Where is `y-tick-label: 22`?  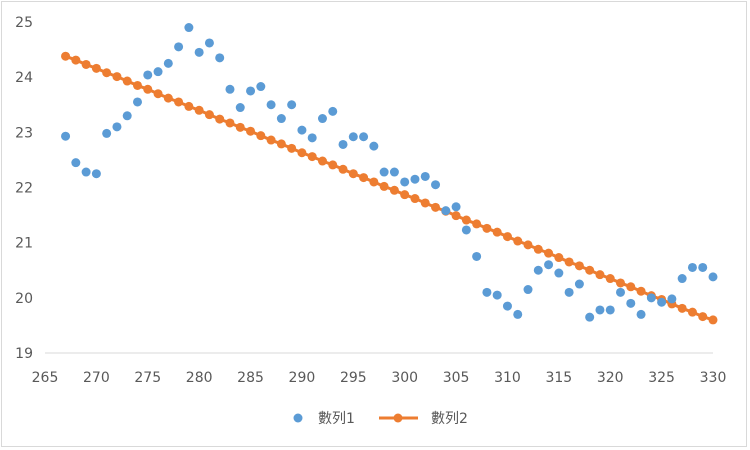
y-tick-label: 22 is located at coordinates (24, 189).